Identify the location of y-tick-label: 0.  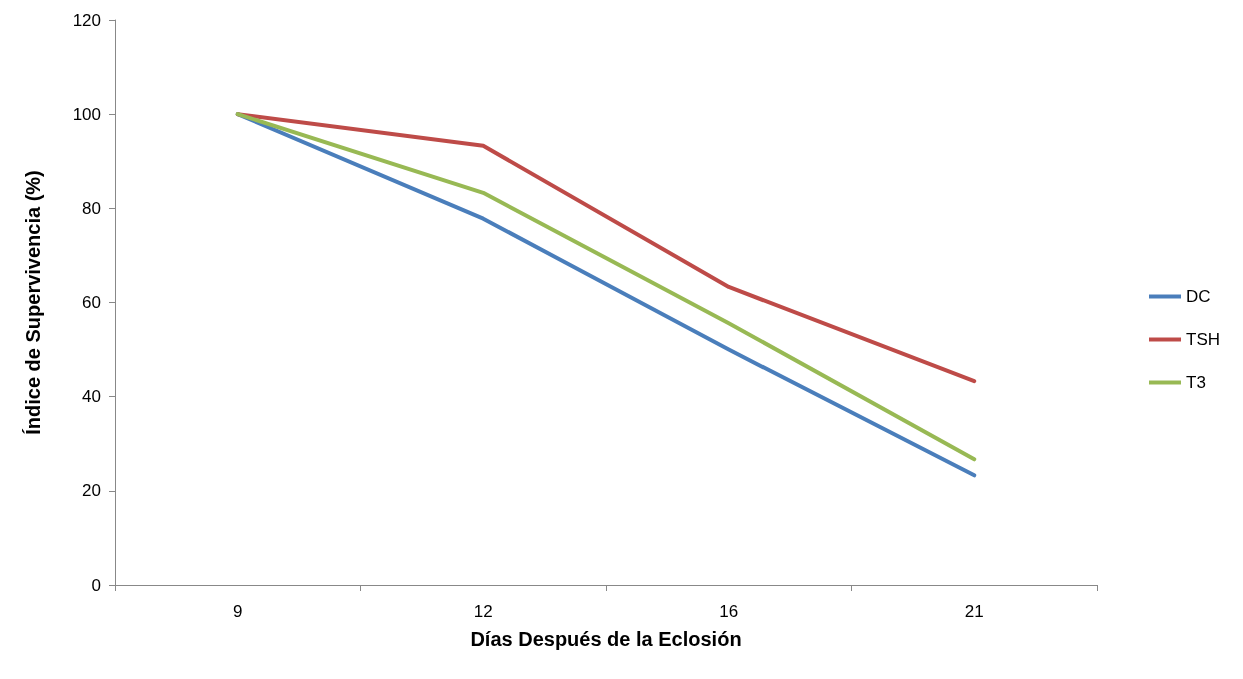
(96, 585).